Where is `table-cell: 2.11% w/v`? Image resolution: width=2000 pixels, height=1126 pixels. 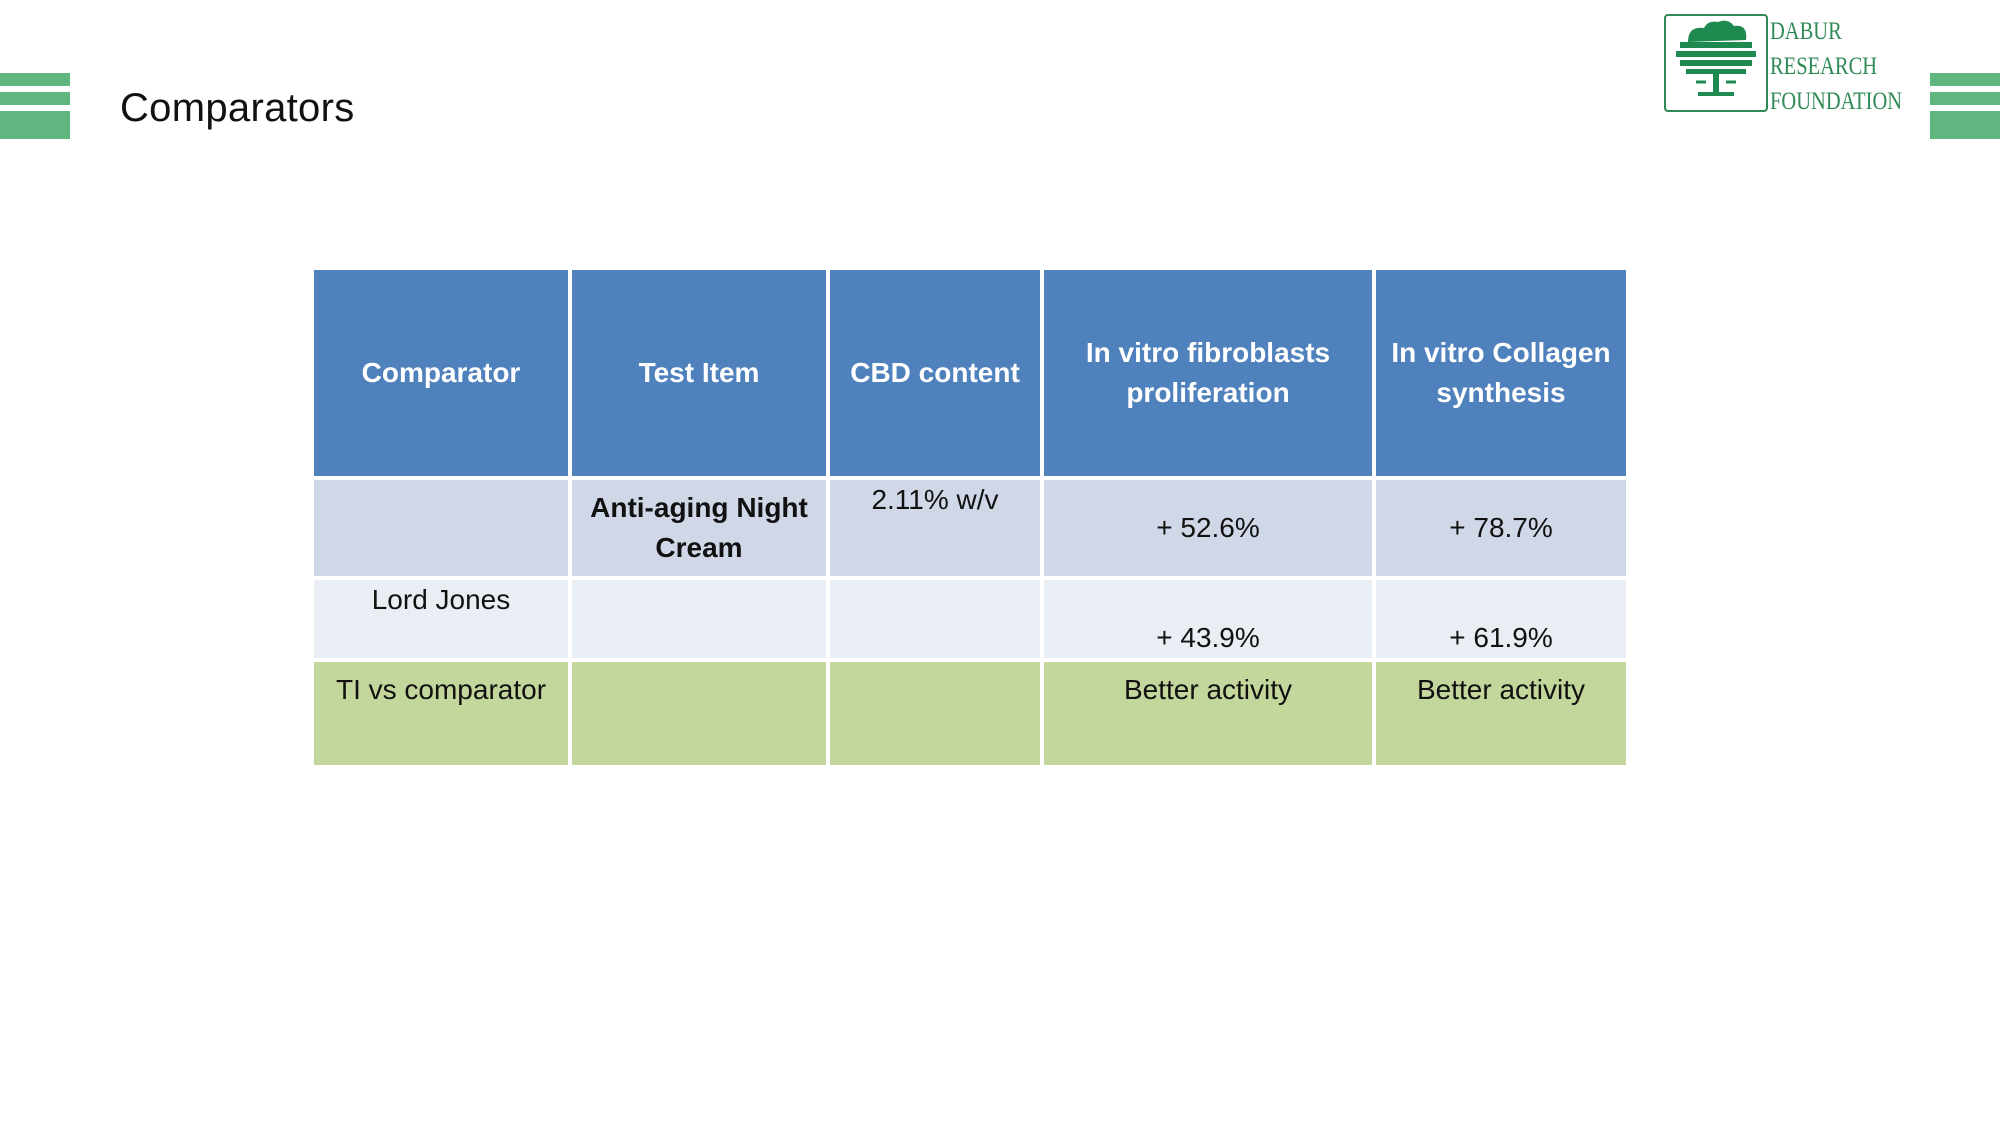
table-cell: 2.11% w/v is located at coordinates (935, 528).